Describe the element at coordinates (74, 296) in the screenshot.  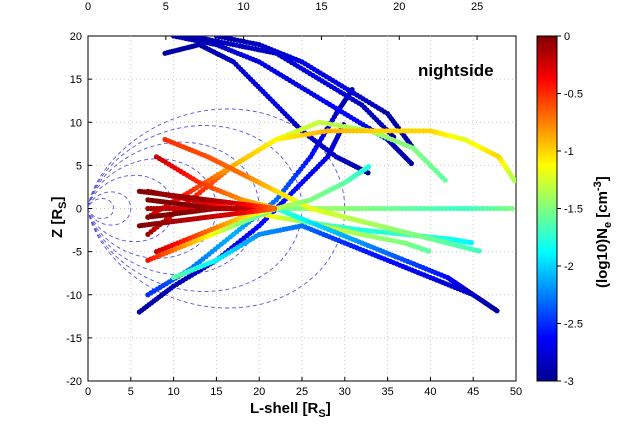
I see `y-tick-label: -10` at that location.